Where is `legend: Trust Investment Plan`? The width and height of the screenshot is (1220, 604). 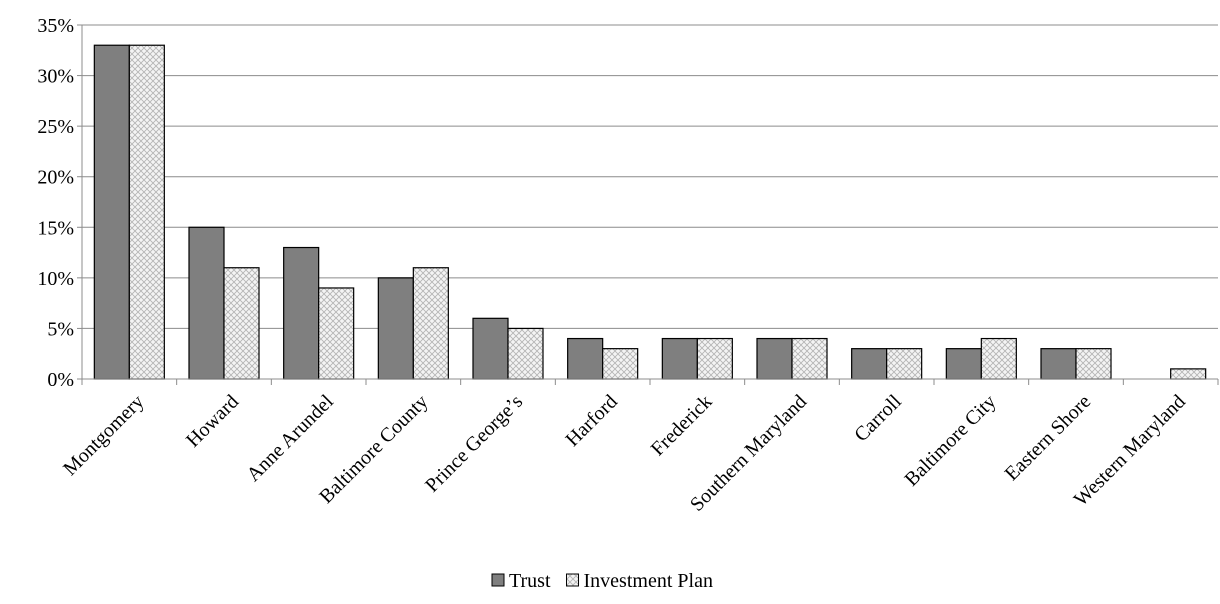 legend: Trust Investment Plan is located at coordinates (602, 581).